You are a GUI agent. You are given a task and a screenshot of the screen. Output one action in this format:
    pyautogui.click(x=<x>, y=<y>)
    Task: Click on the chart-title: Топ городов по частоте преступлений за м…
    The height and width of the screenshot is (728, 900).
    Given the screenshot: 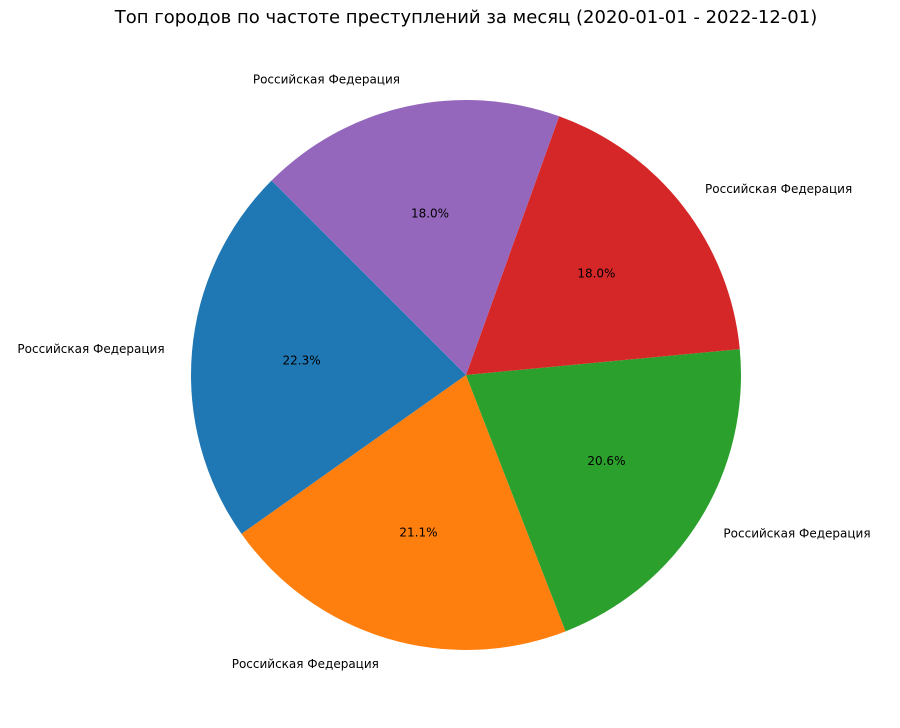 What is the action you would take?
    pyautogui.click(x=465, y=17)
    